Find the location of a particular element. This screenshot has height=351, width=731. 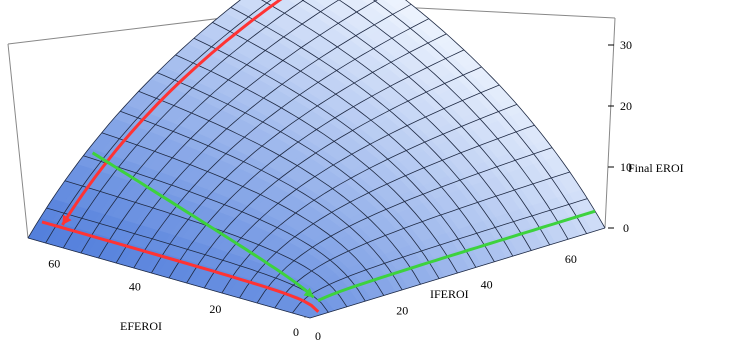

red-arrowhead is located at coordinates (67, 219).